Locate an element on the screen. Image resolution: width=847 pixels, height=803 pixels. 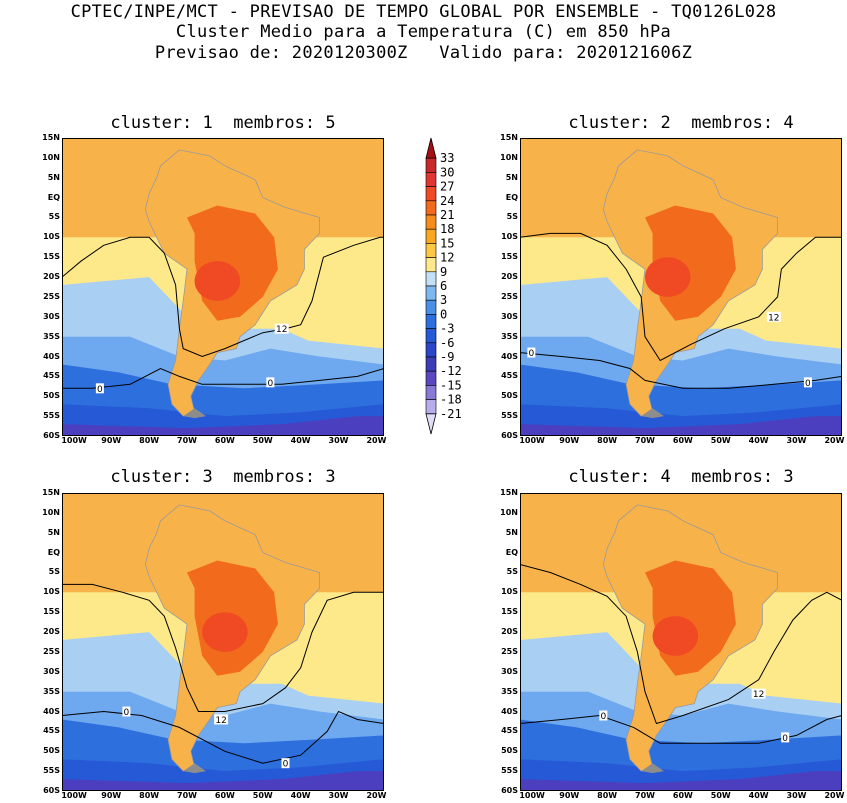
panel-3-title: cluster: 3 membros: 3 is located at coordinates (223, 477).